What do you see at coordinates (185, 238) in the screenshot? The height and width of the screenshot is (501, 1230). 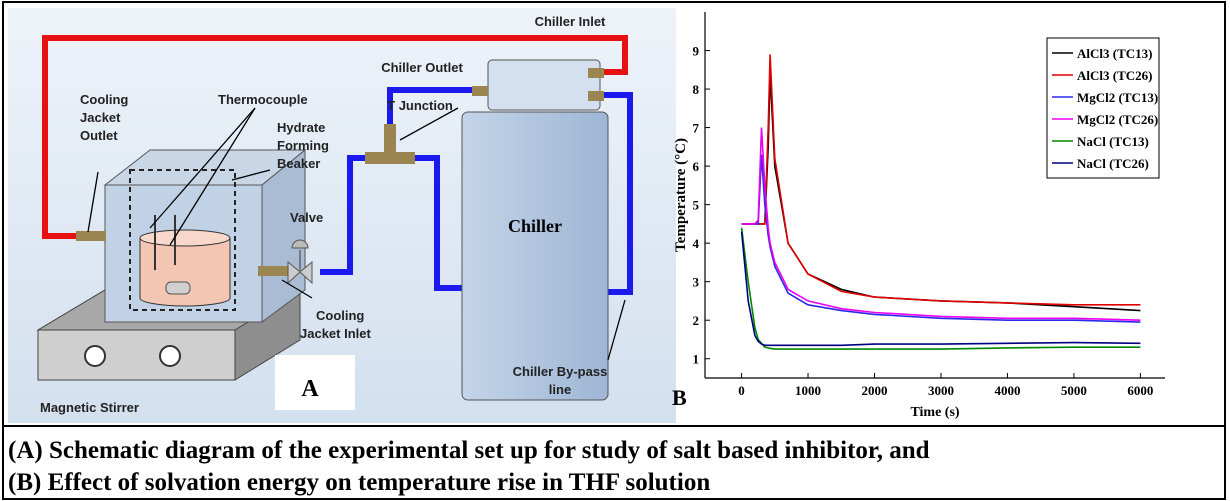 I see `beaker-rim` at bounding box center [185, 238].